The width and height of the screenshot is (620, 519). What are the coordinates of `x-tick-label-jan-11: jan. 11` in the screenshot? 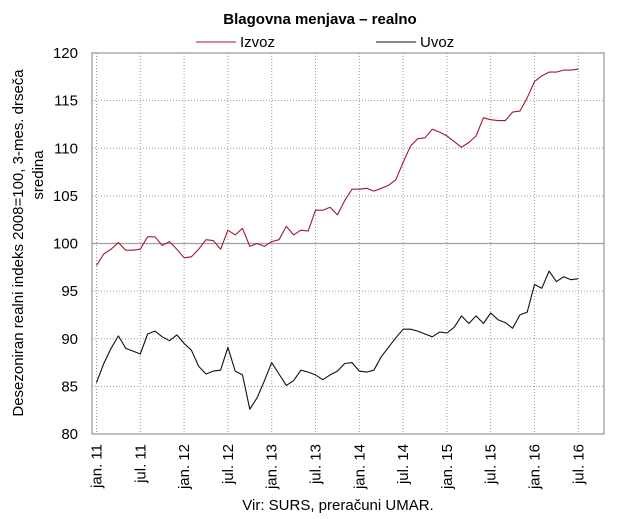 It's located at (97, 466).